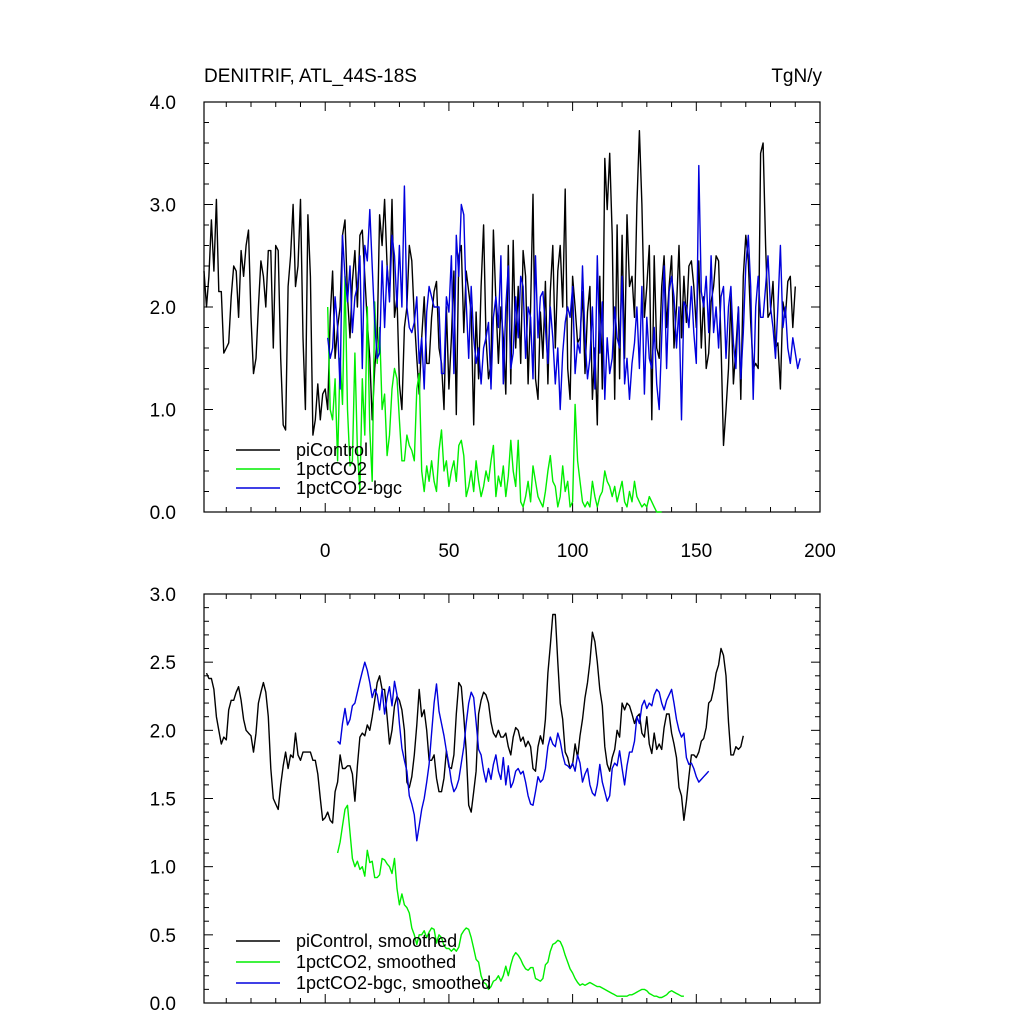  Describe the element at coordinates (332, 450) in the screenshot. I see `top-legend-label-0: piControl` at that location.